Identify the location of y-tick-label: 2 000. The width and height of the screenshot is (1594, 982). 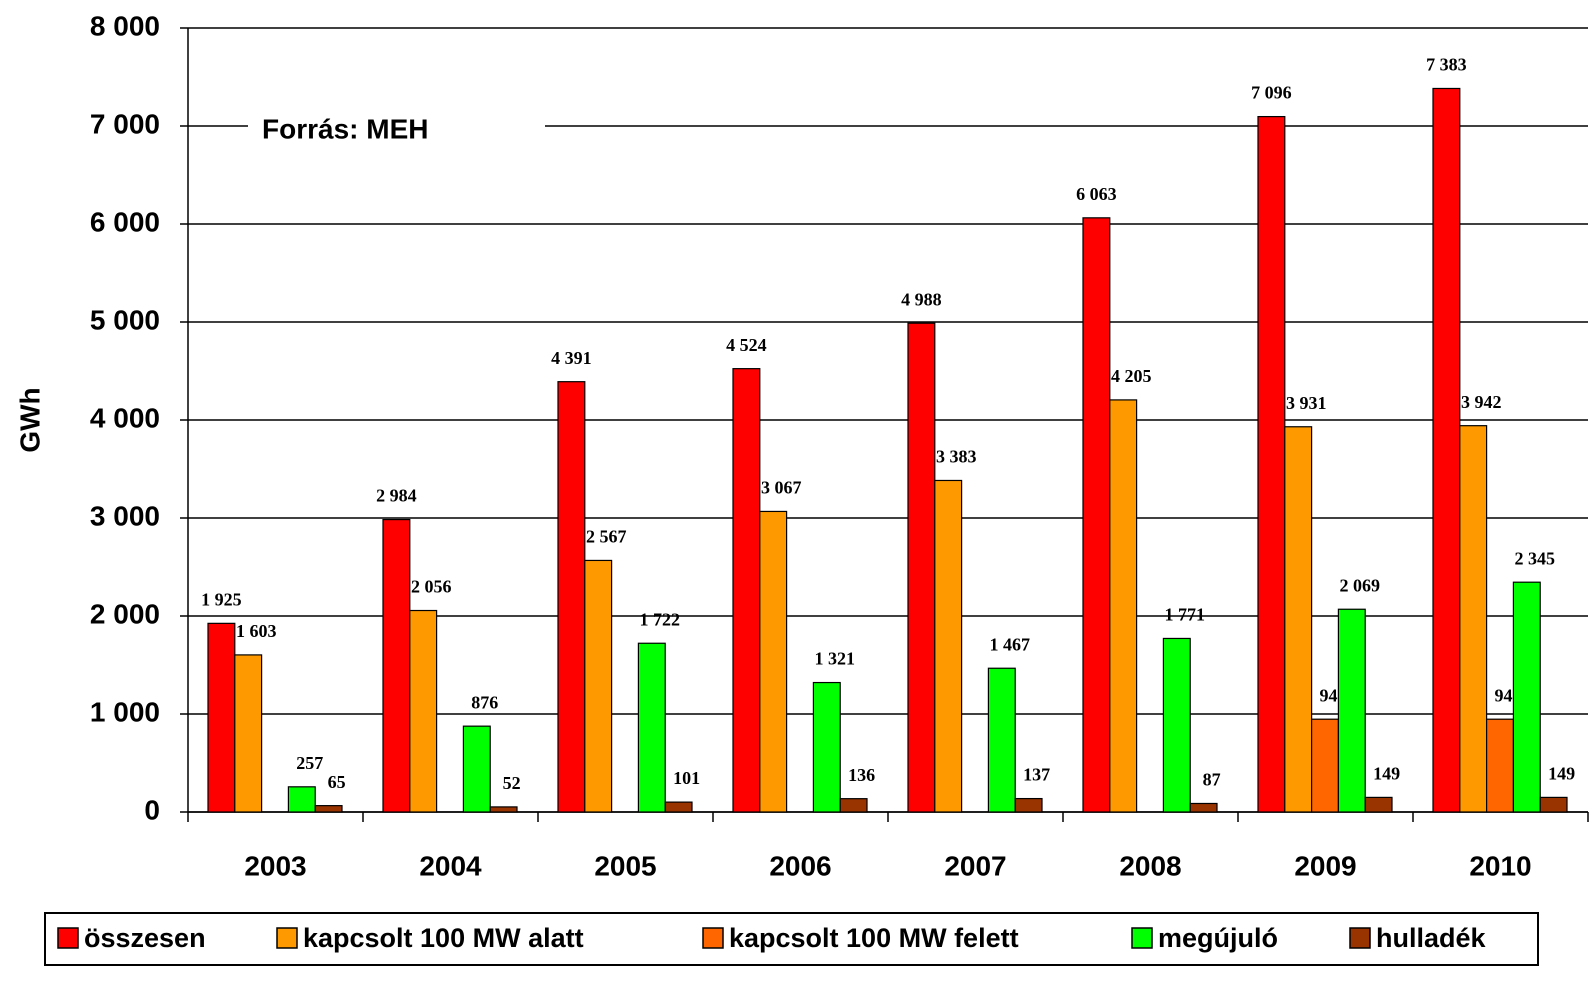
(125, 613).